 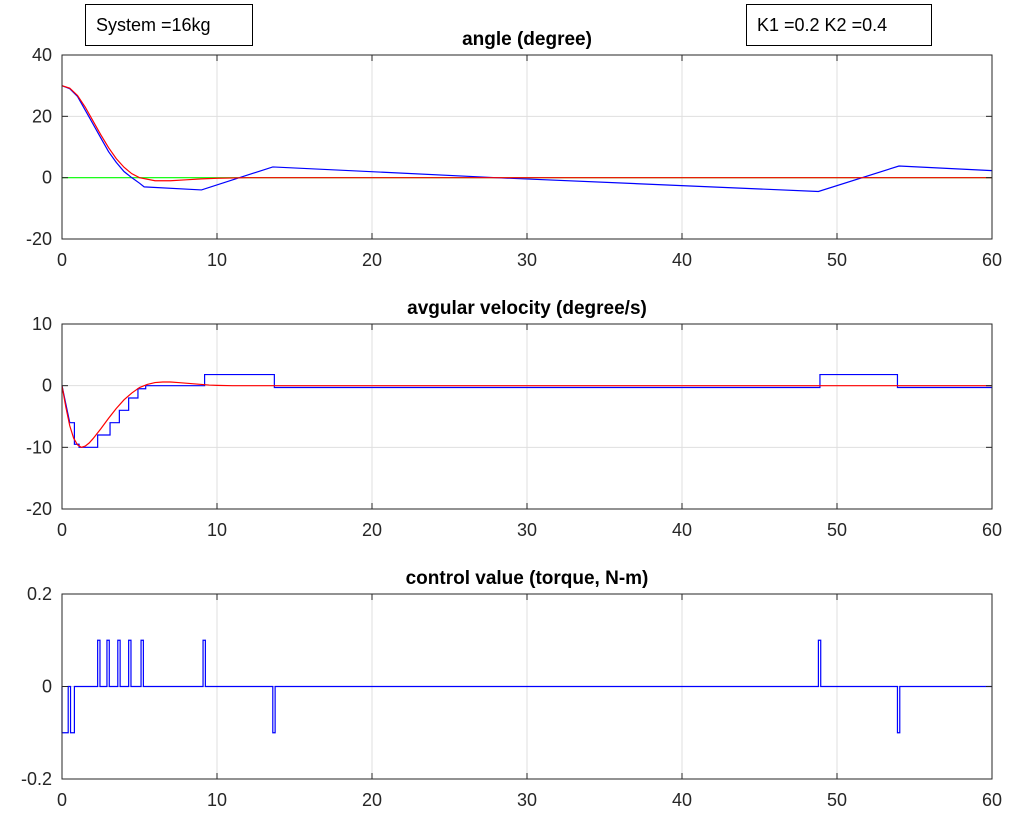 What do you see at coordinates (527, 578) in the screenshot?
I see `chart-title: control value (torque, N-m)` at bounding box center [527, 578].